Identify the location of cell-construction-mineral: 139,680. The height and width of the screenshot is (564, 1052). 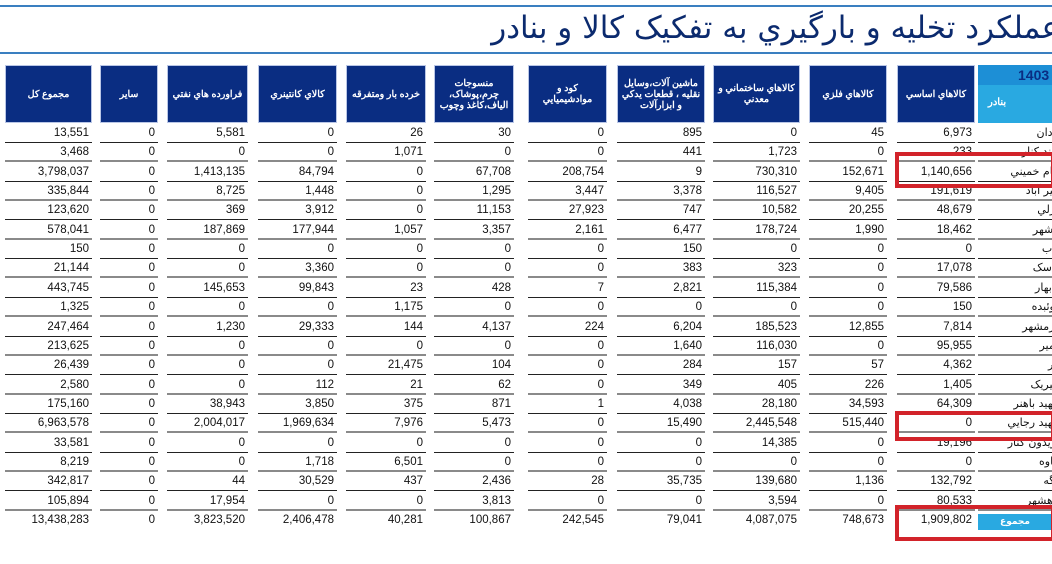
(756, 481).